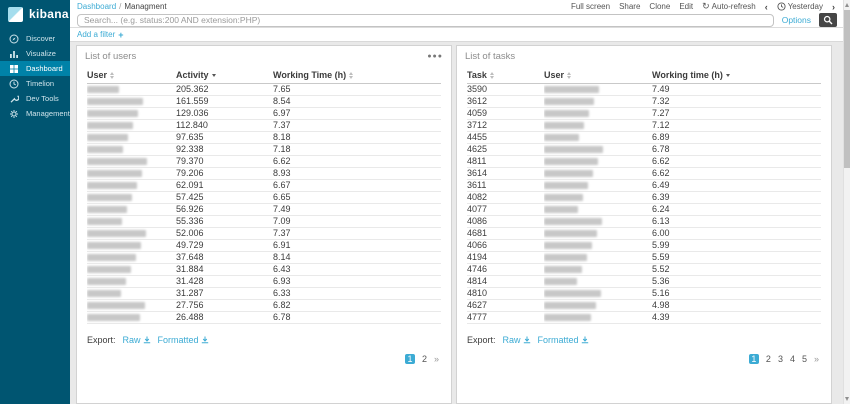  What do you see at coordinates (351, 75) in the screenshot?
I see `sort-icon` at bounding box center [351, 75].